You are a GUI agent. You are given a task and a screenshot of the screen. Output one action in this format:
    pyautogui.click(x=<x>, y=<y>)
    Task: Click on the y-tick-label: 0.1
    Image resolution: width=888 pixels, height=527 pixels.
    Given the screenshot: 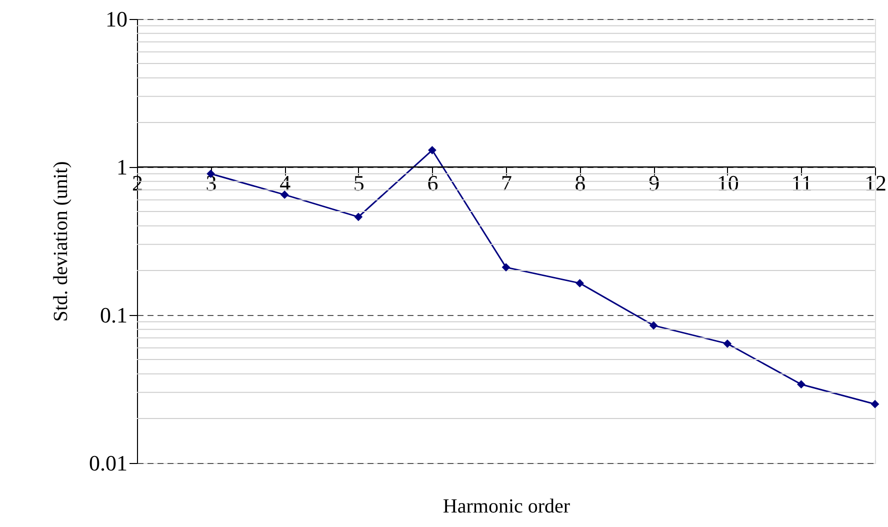 What is the action you would take?
    pyautogui.click(x=114, y=315)
    